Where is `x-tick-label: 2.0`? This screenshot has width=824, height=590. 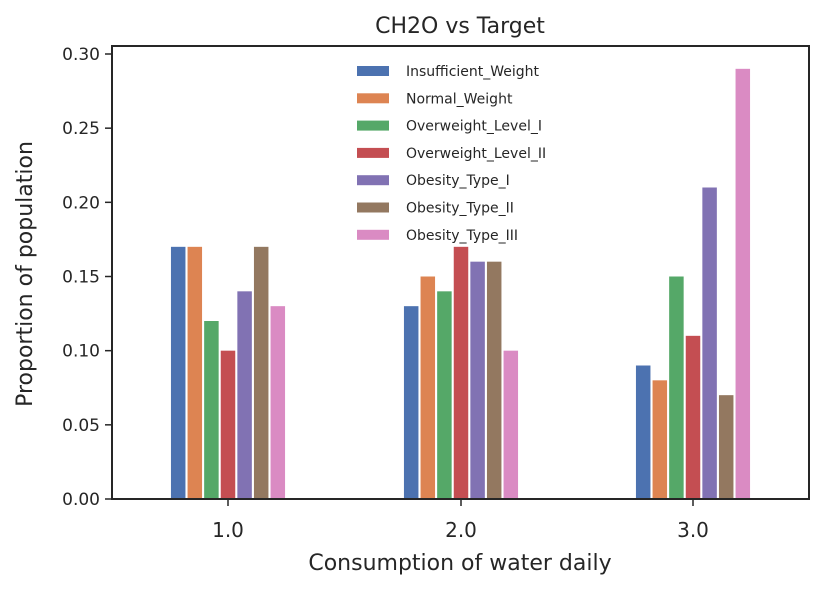 x-tick-label: 2.0 is located at coordinates (461, 530).